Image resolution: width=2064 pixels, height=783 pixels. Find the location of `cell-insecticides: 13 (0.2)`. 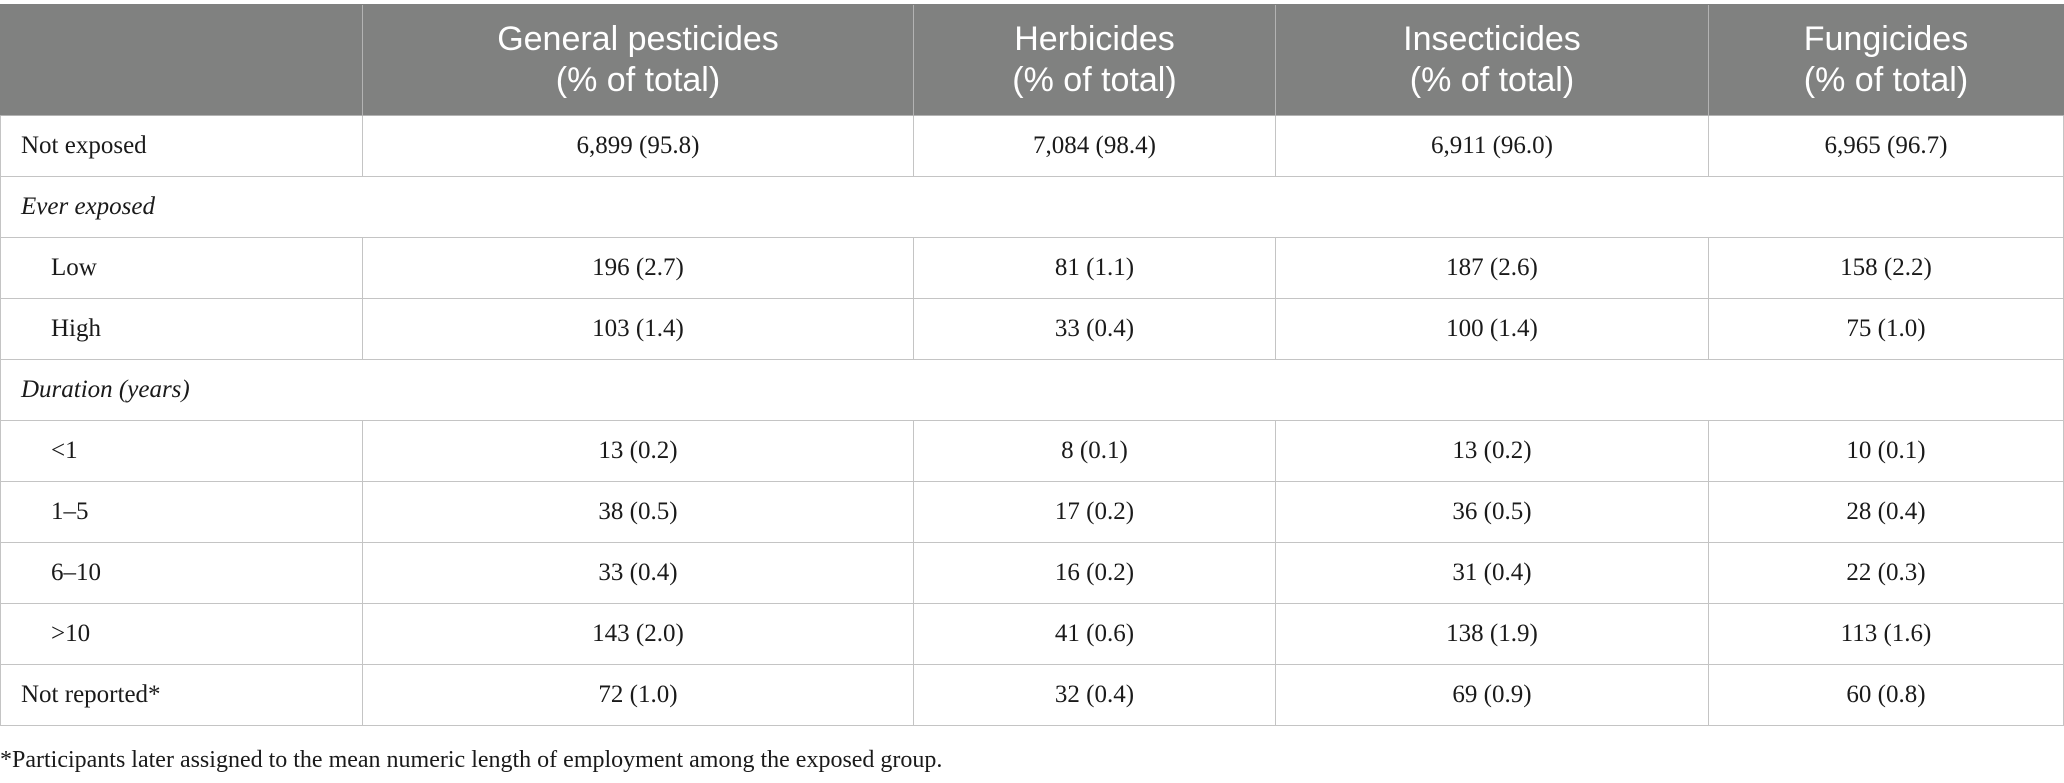

cell-insecticides: 13 (0.2) is located at coordinates (1492, 451).